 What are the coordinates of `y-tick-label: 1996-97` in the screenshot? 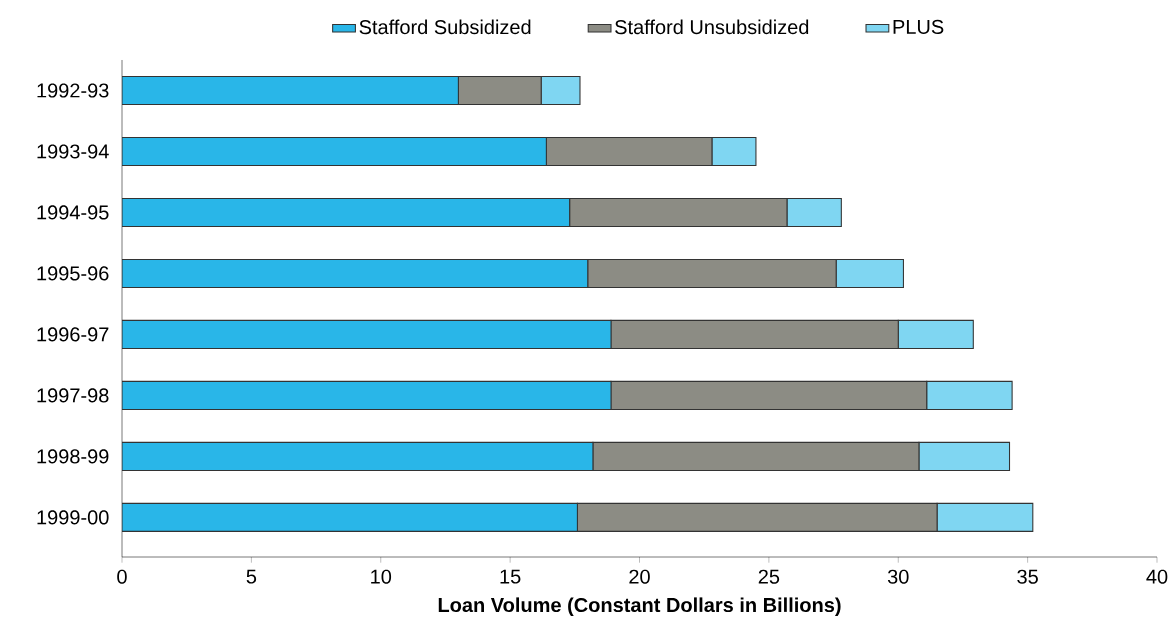 It's located at (73, 334).